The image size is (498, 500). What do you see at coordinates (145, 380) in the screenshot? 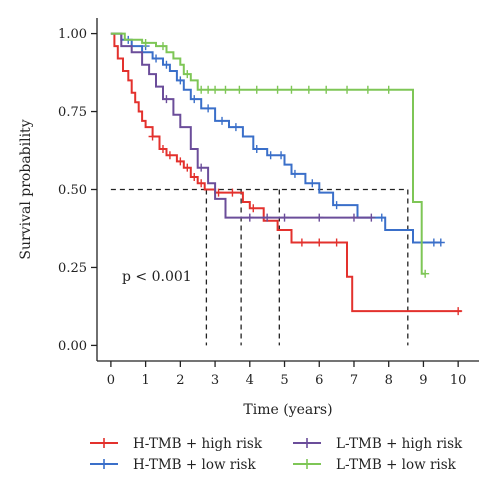
I see `x-tick-label: 1` at bounding box center [145, 380].